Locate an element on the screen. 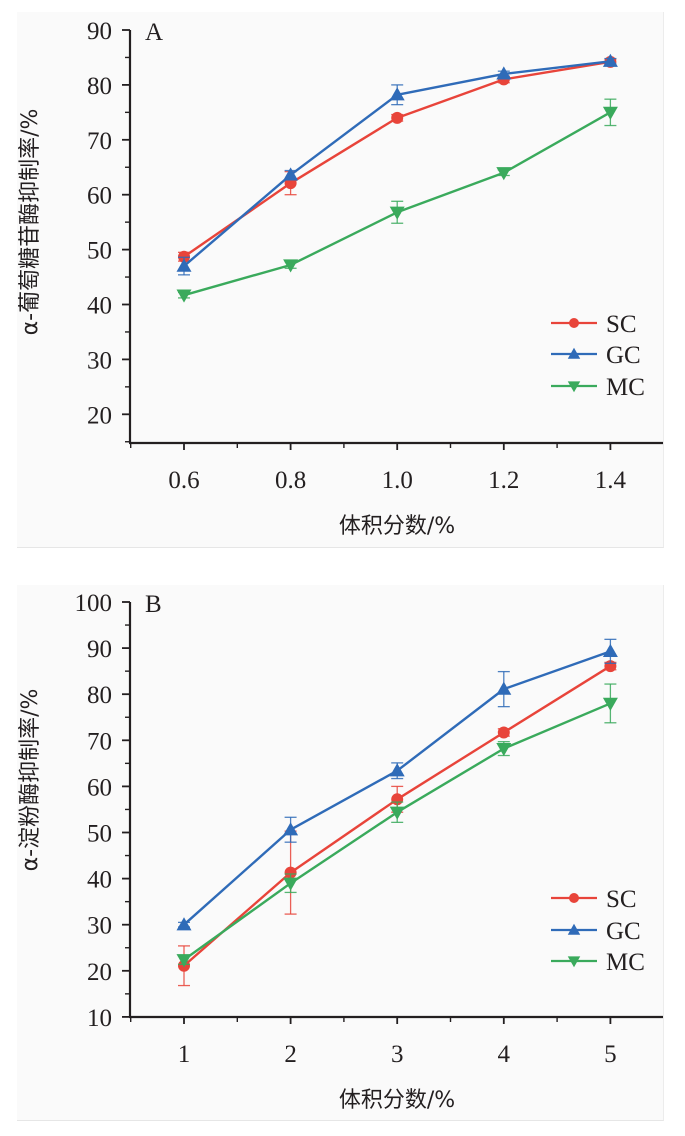  panel-a-letter: A is located at coordinates (154, 32).